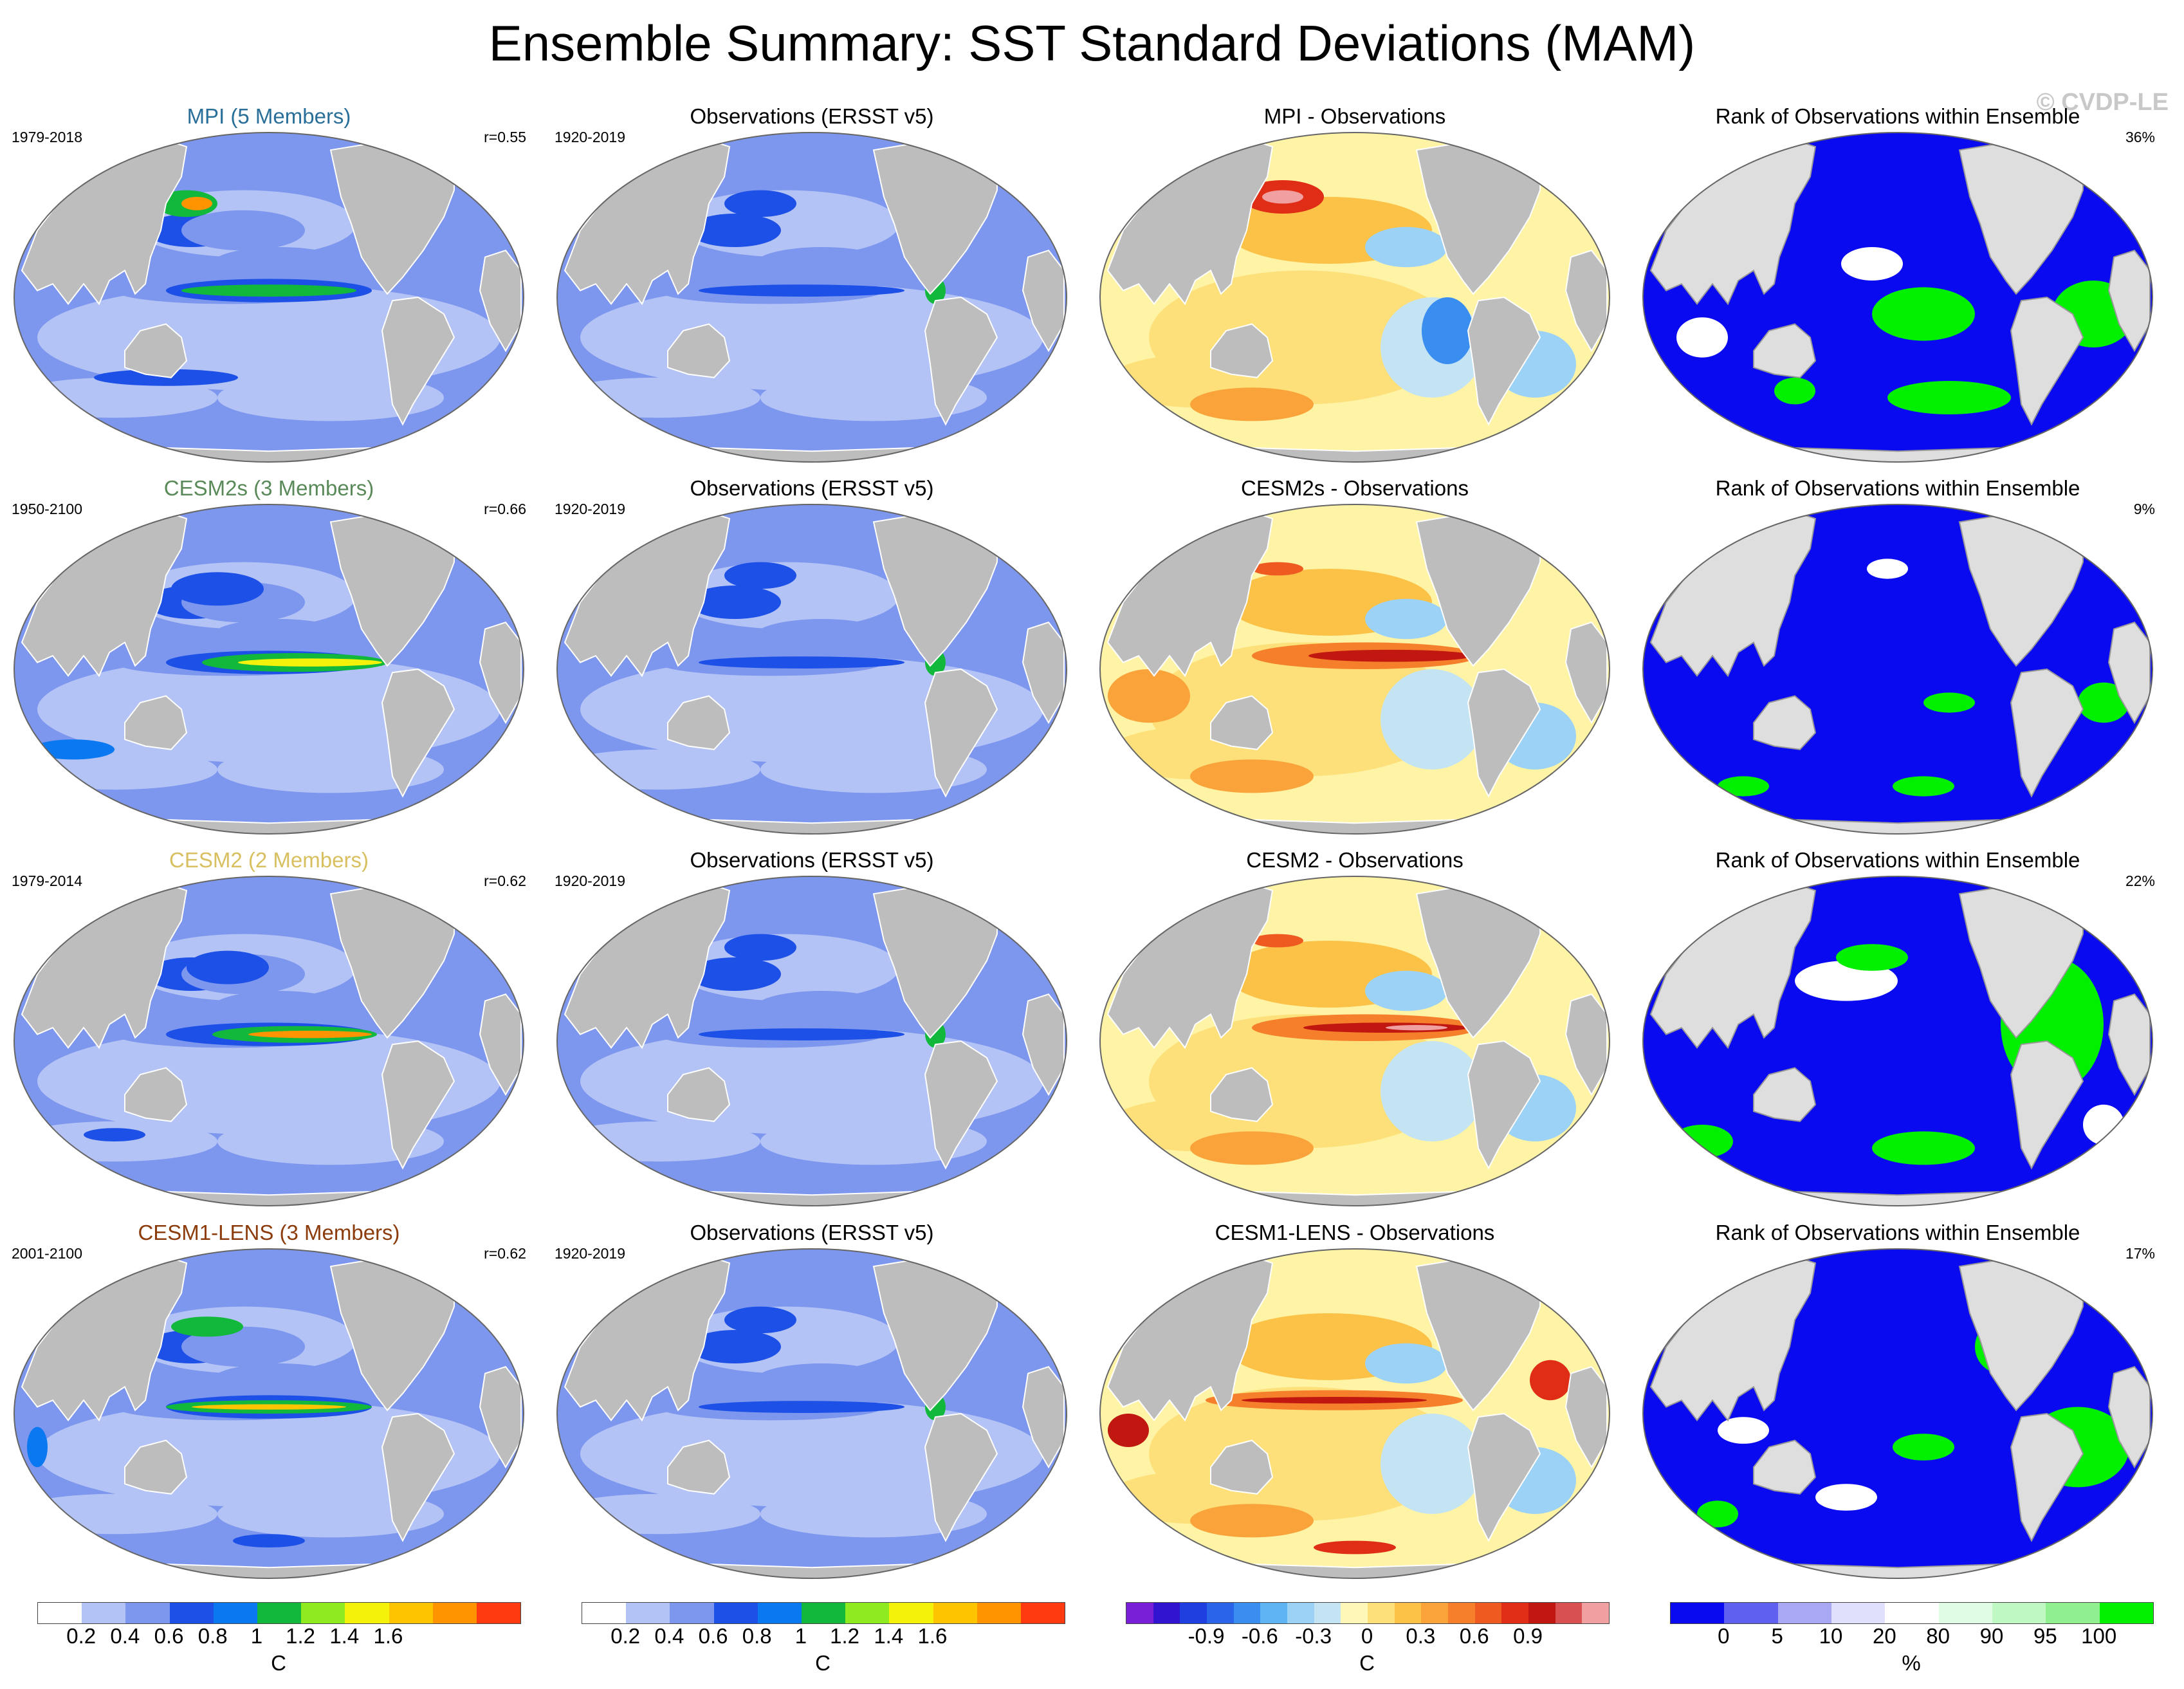 This screenshot has width=2184, height=1689. What do you see at coordinates (1355, 287) in the screenshot?
I see `panel-diff-0: MPI - Observations` at bounding box center [1355, 287].